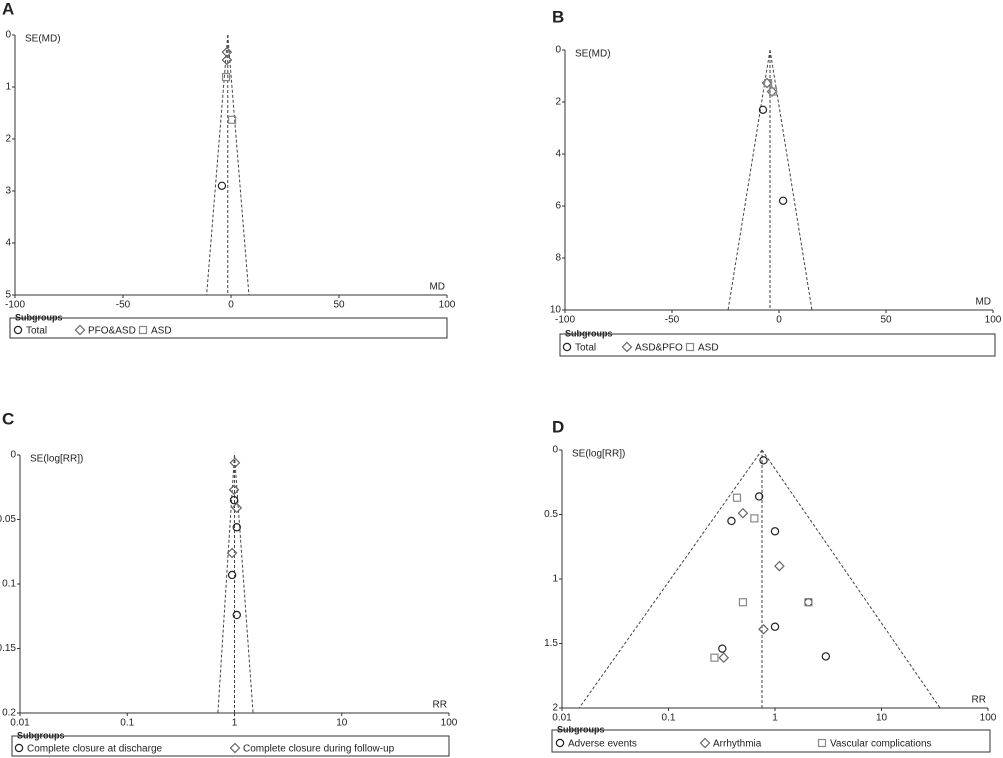 Image resolution: width=1003 pixels, height=758 pixels. Describe the element at coordinates (8, 295) in the screenshot. I see `y-tick-label: 5` at that location.